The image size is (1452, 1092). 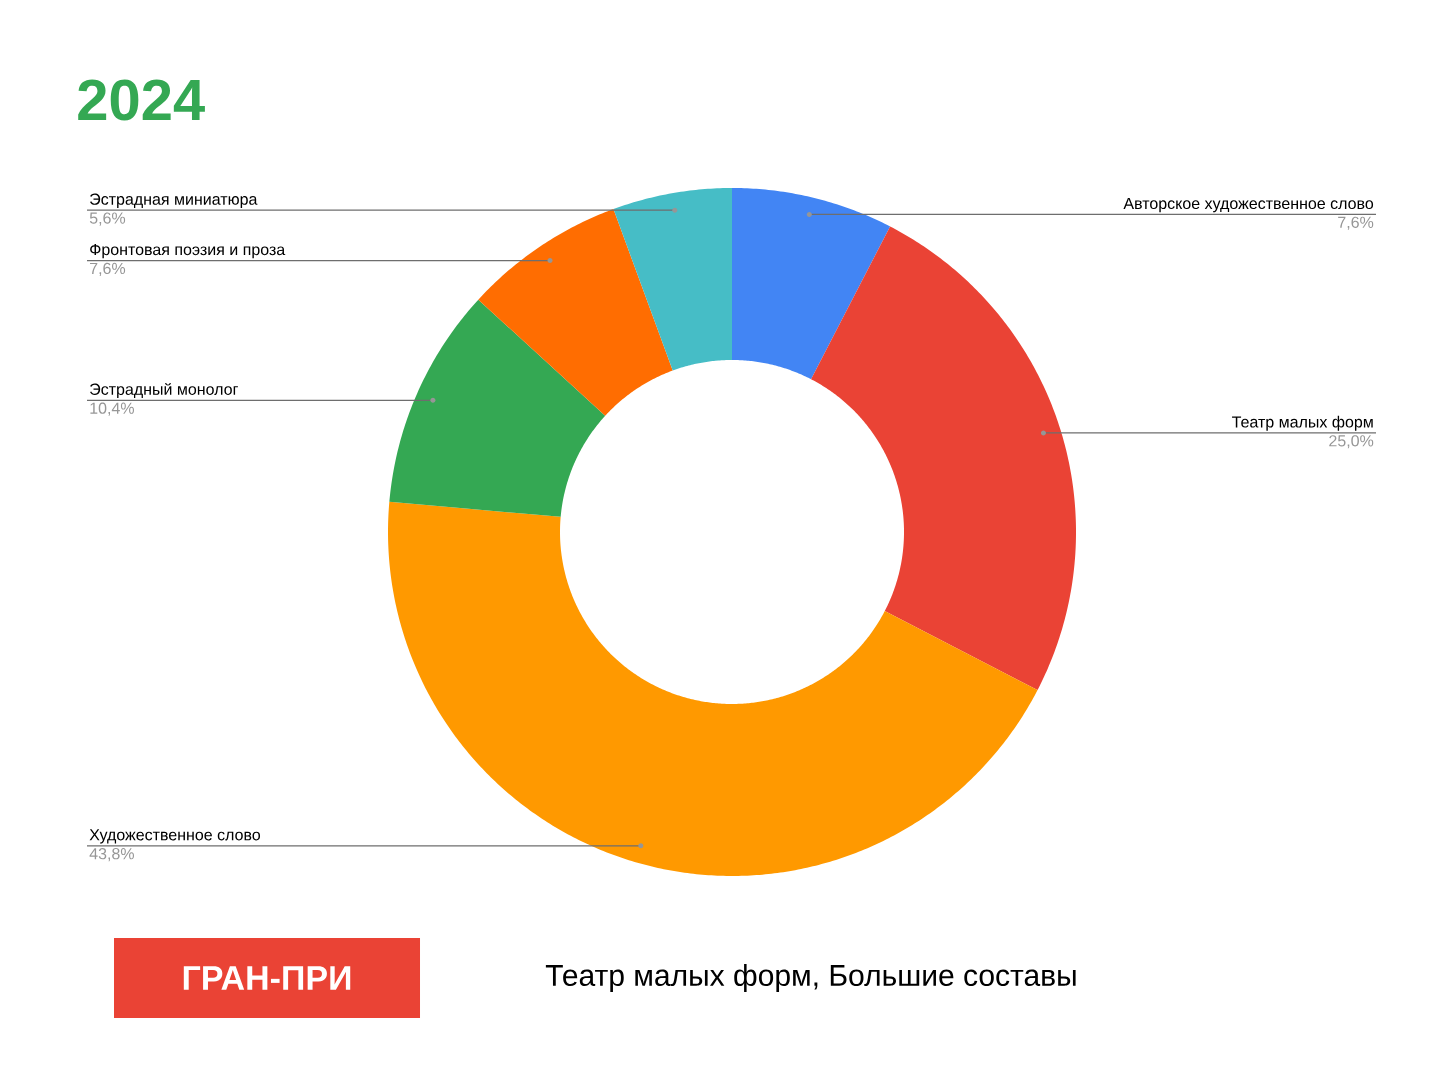 I want to click on text: ГРАН-ПРИ, so click(x=267, y=978).